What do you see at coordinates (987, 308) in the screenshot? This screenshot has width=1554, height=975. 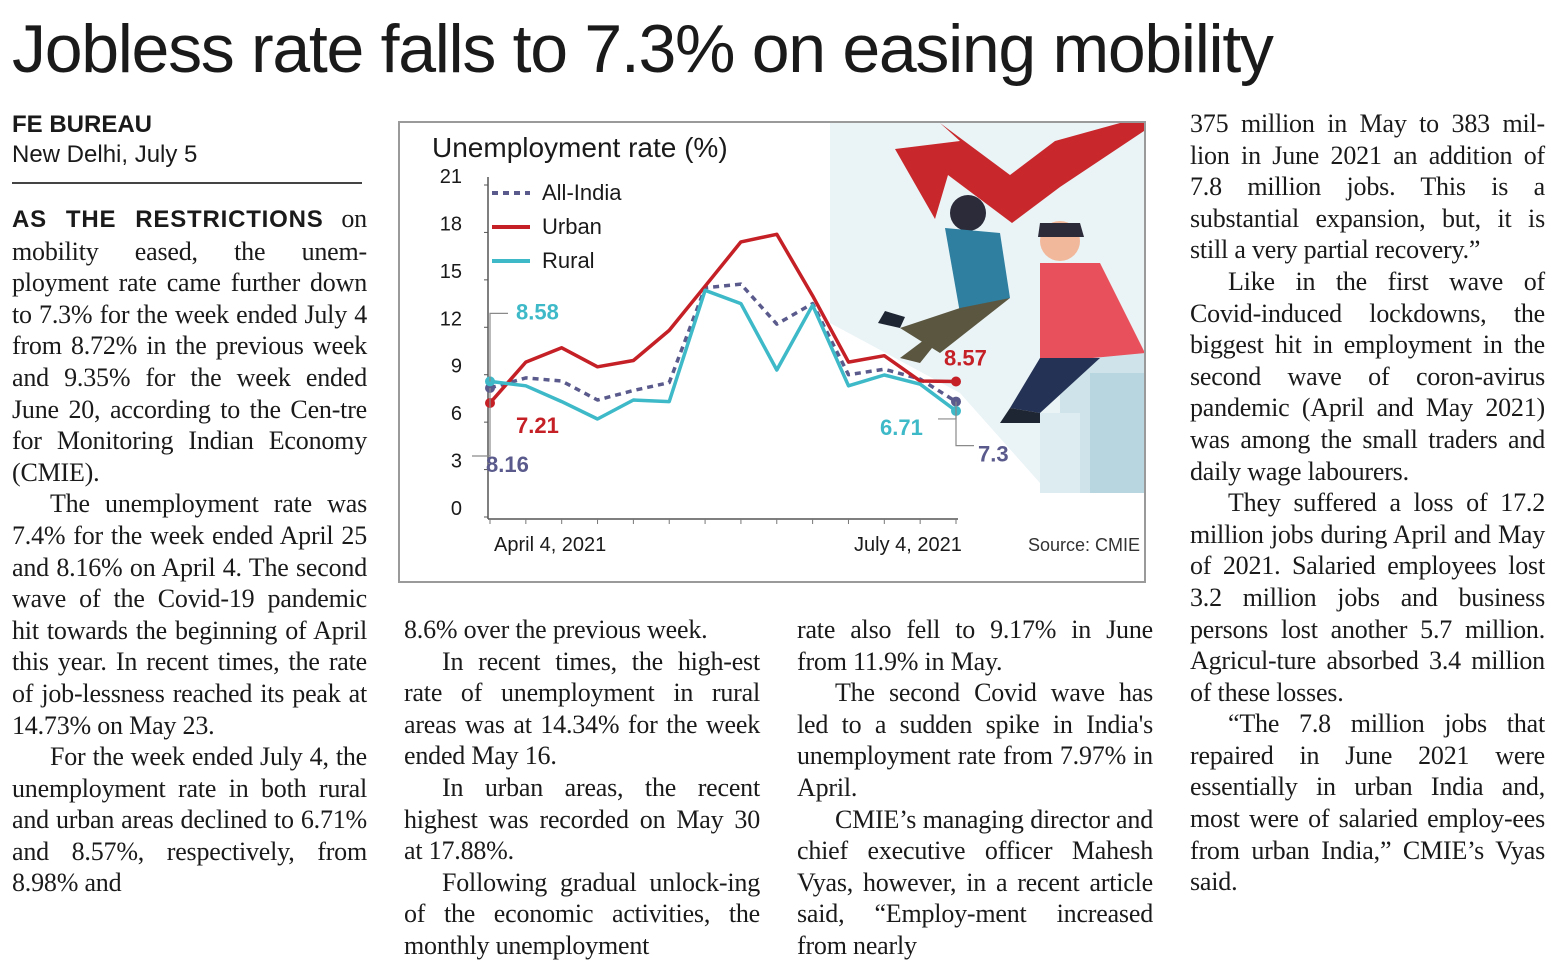 I see `illustration-workers-icon` at bounding box center [987, 308].